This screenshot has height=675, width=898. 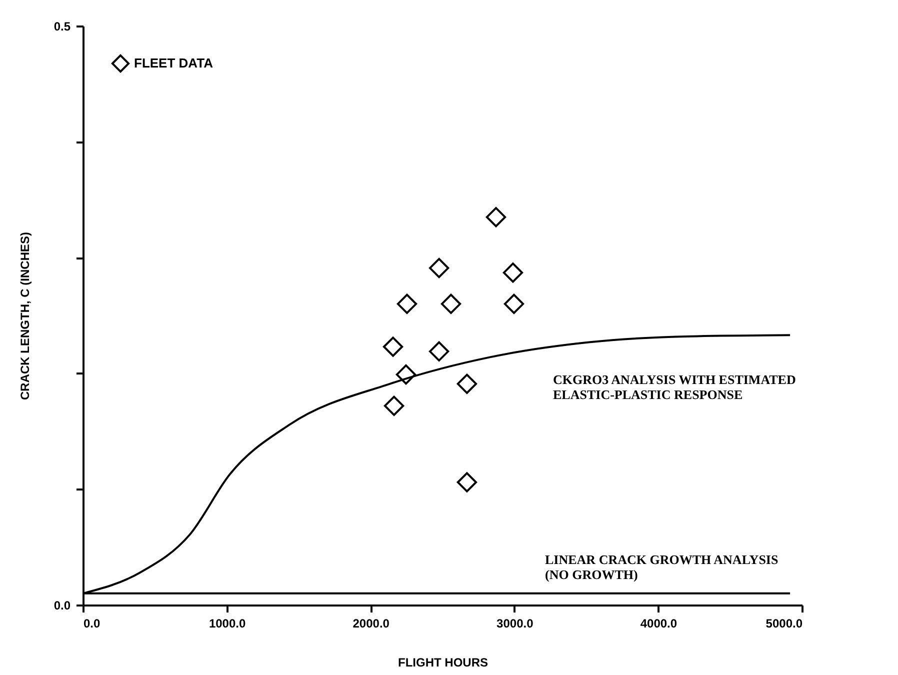 I want to click on y-axis-title: CRACK LENGTH, C (INCHES), so click(x=25, y=316).